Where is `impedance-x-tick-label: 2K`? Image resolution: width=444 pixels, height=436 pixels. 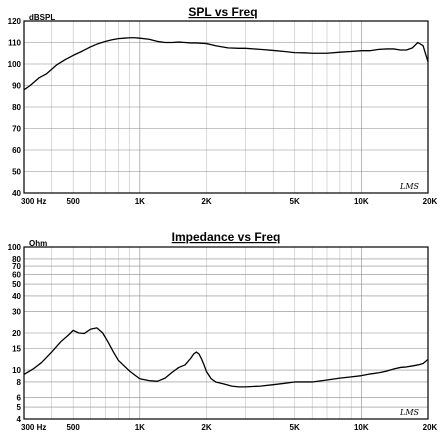
impedance-x-tick-label: 2K is located at coordinates (206, 427).